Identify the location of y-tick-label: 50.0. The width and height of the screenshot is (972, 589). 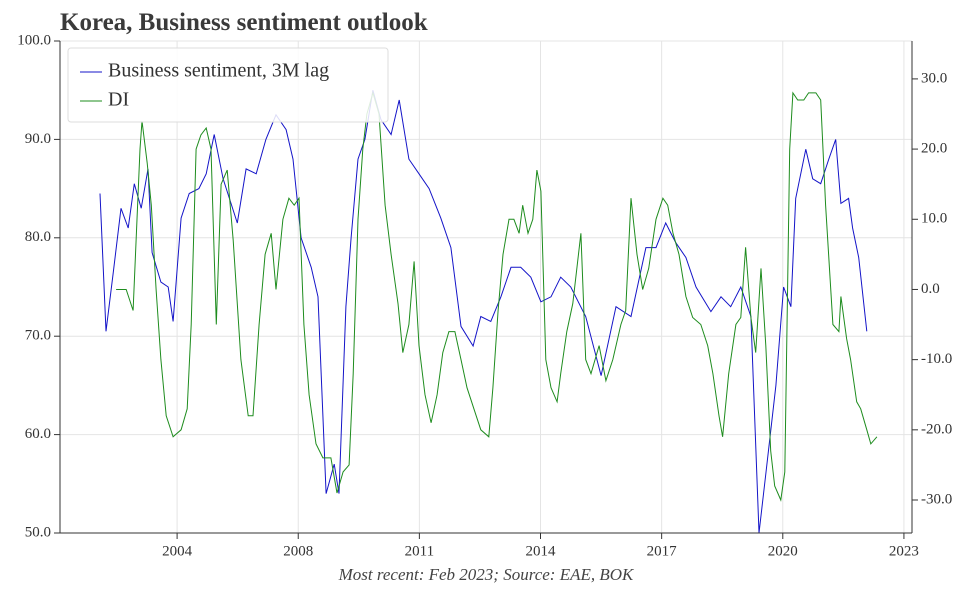
(38, 532).